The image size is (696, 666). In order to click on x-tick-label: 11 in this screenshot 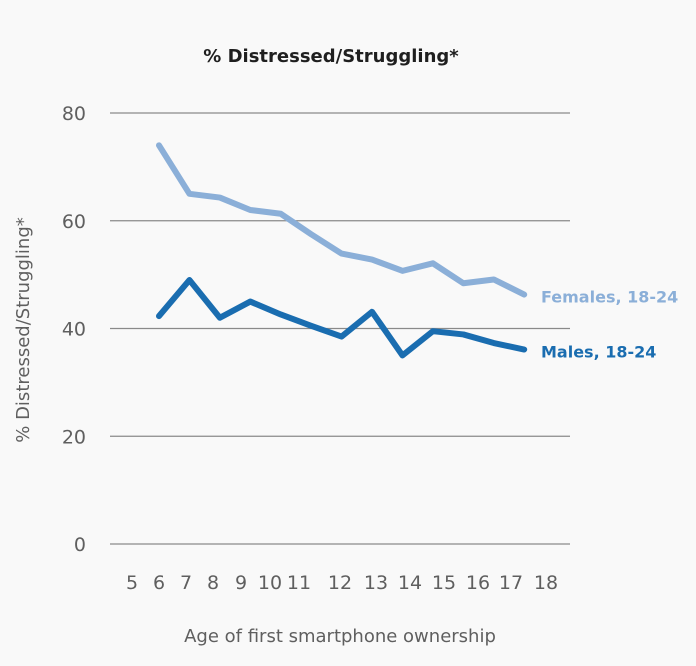, I will do `click(299, 583)`.